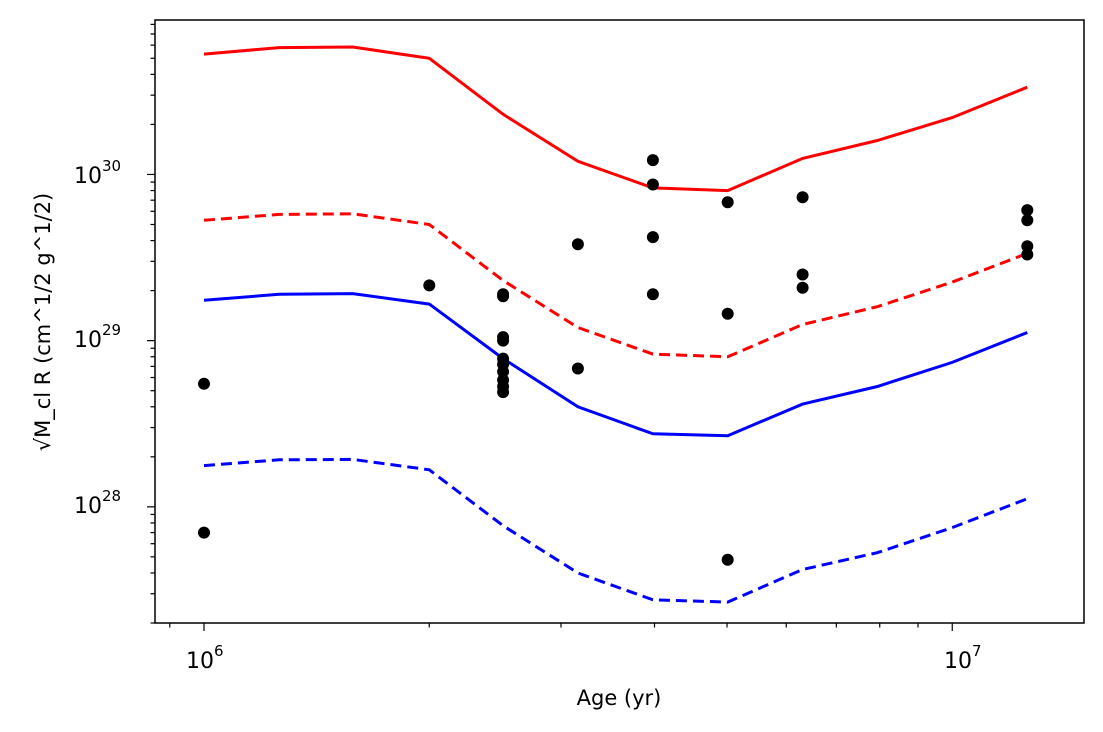 This screenshot has height=732, width=1103. I want to click on x-tick-exp-1: 7, so click(977, 651).